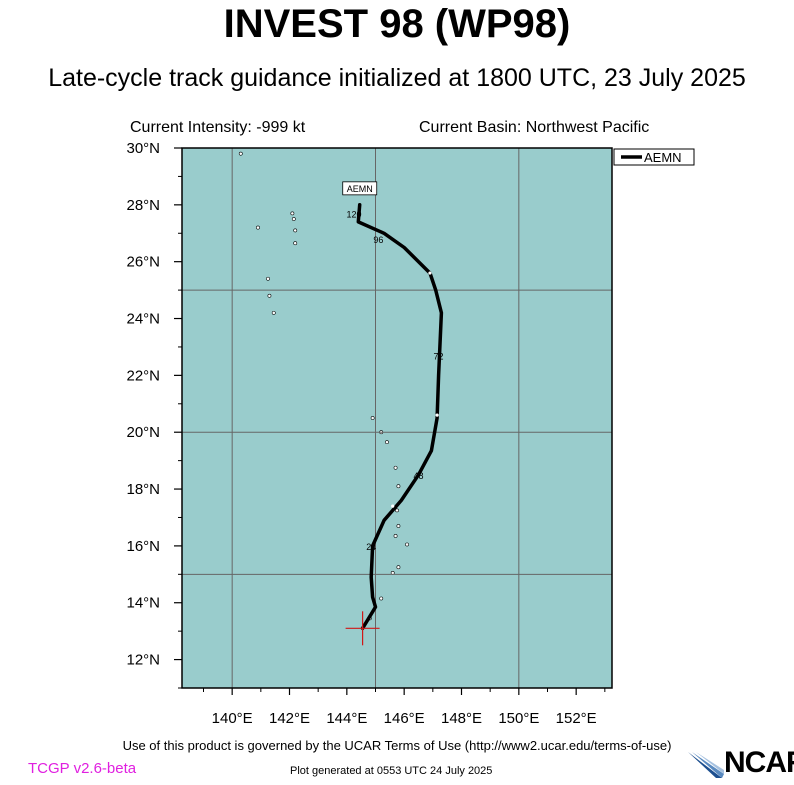 Image resolution: width=794 pixels, height=785 pixels. I want to click on track-end-label-box, so click(360, 188).